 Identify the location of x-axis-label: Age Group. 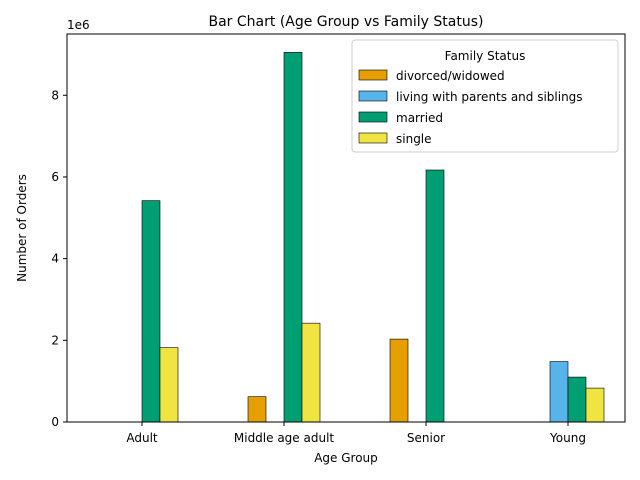
(346, 458).